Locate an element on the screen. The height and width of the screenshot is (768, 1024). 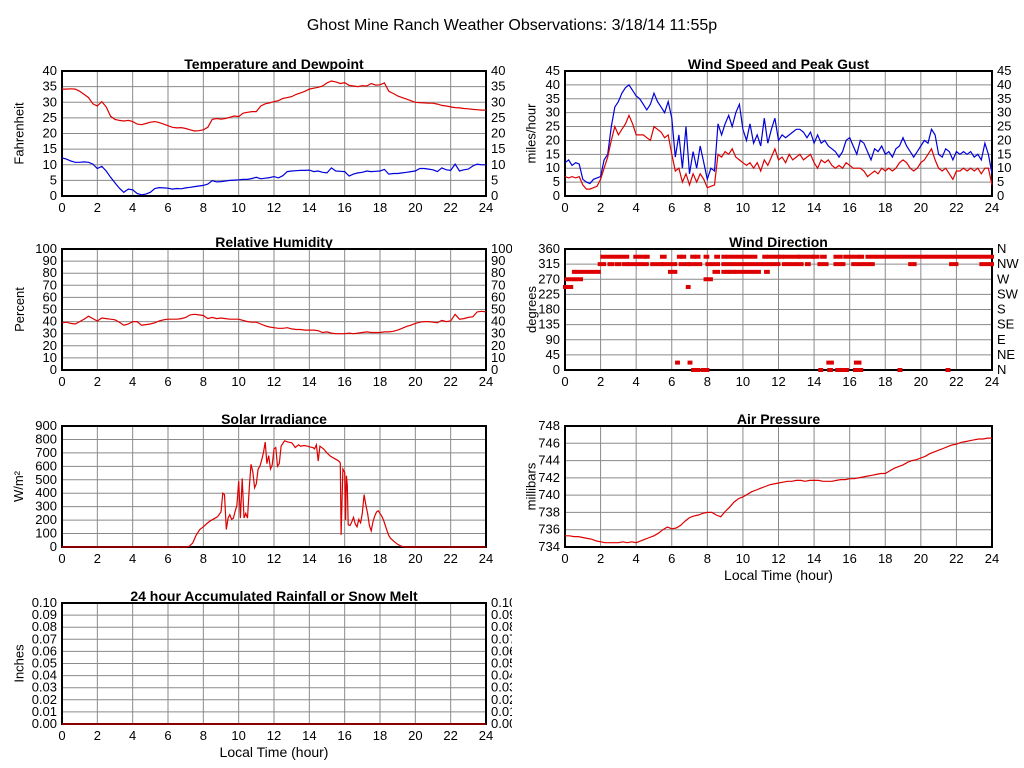
y-tick-label-right: 20 is located at coordinates (498, 133).